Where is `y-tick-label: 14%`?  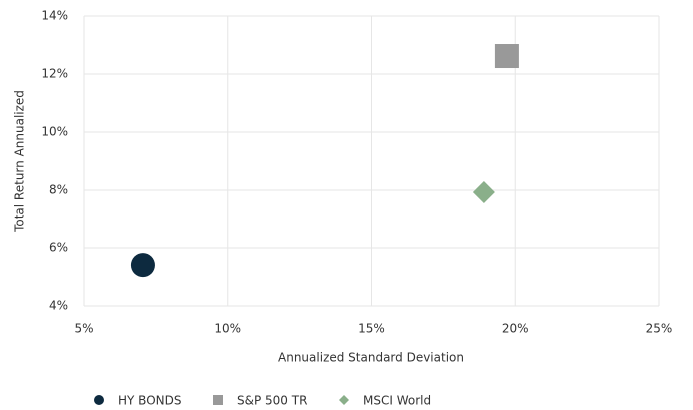 y-tick-label: 14% is located at coordinates (54, 16).